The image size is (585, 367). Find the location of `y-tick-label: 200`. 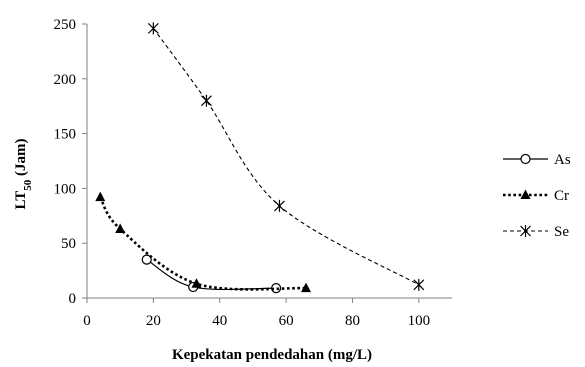

y-tick-label: 200 is located at coordinates (65, 80).